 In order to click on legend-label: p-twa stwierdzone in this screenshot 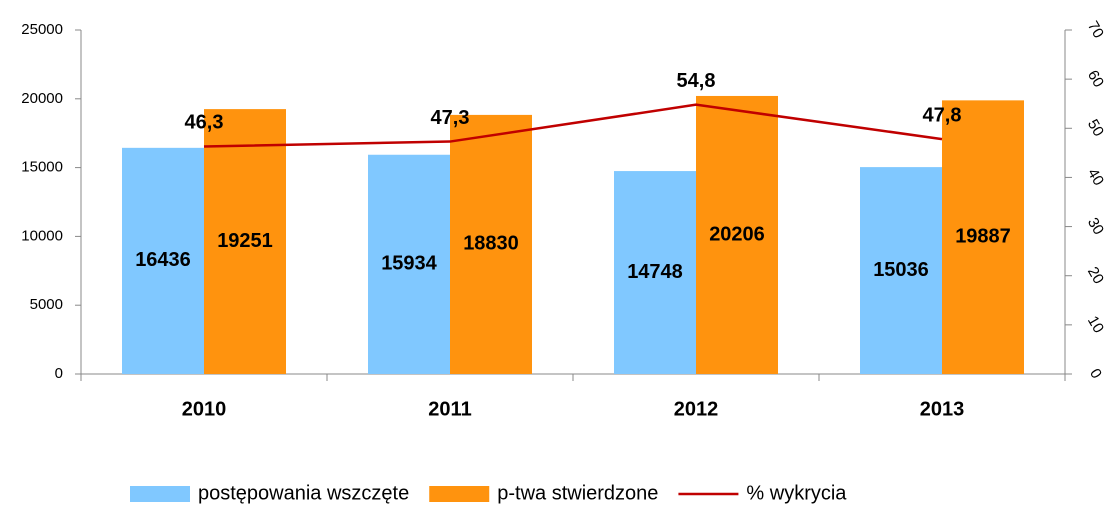, I will do `click(577, 493)`.